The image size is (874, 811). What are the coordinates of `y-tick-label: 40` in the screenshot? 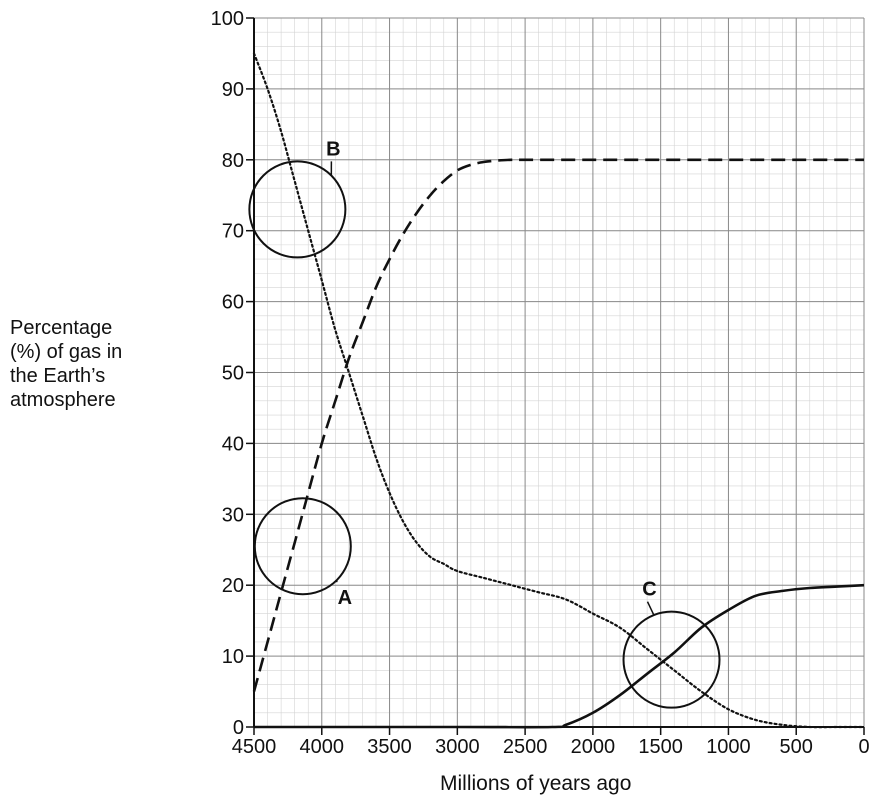 It's located at (233, 444).